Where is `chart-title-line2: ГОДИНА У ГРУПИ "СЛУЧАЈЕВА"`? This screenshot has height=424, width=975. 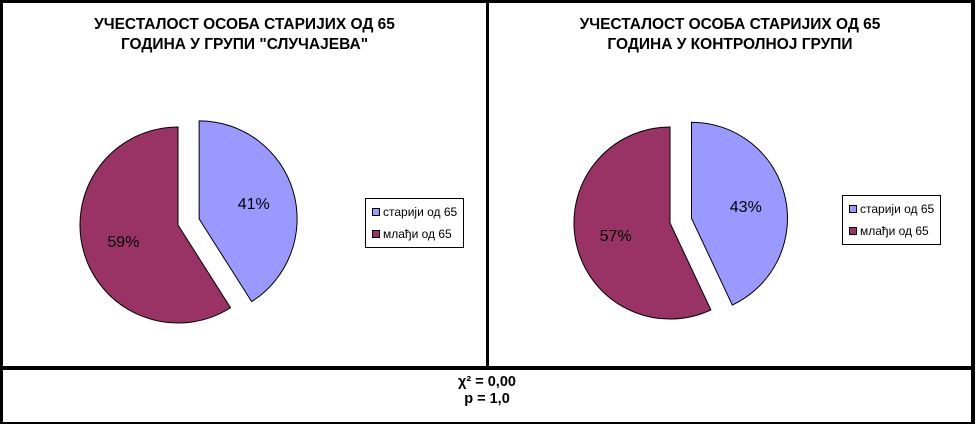 chart-title-line2: ГОДИНА У ГРУПИ "СЛУЧАЈЕВА" is located at coordinates (244, 44).